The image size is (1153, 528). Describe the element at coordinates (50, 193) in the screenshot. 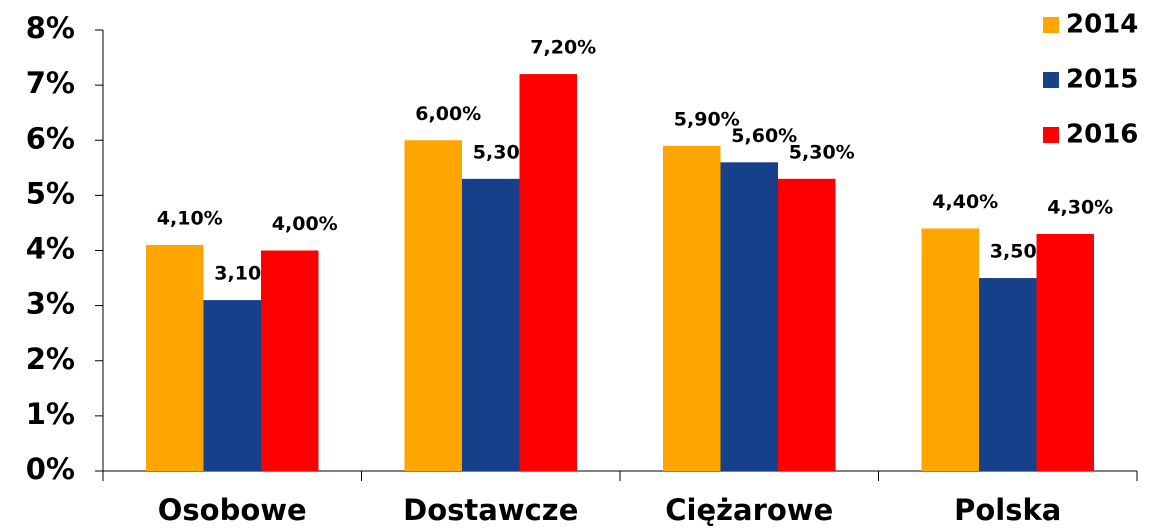

I see `y-tick-label: 5%` at that location.